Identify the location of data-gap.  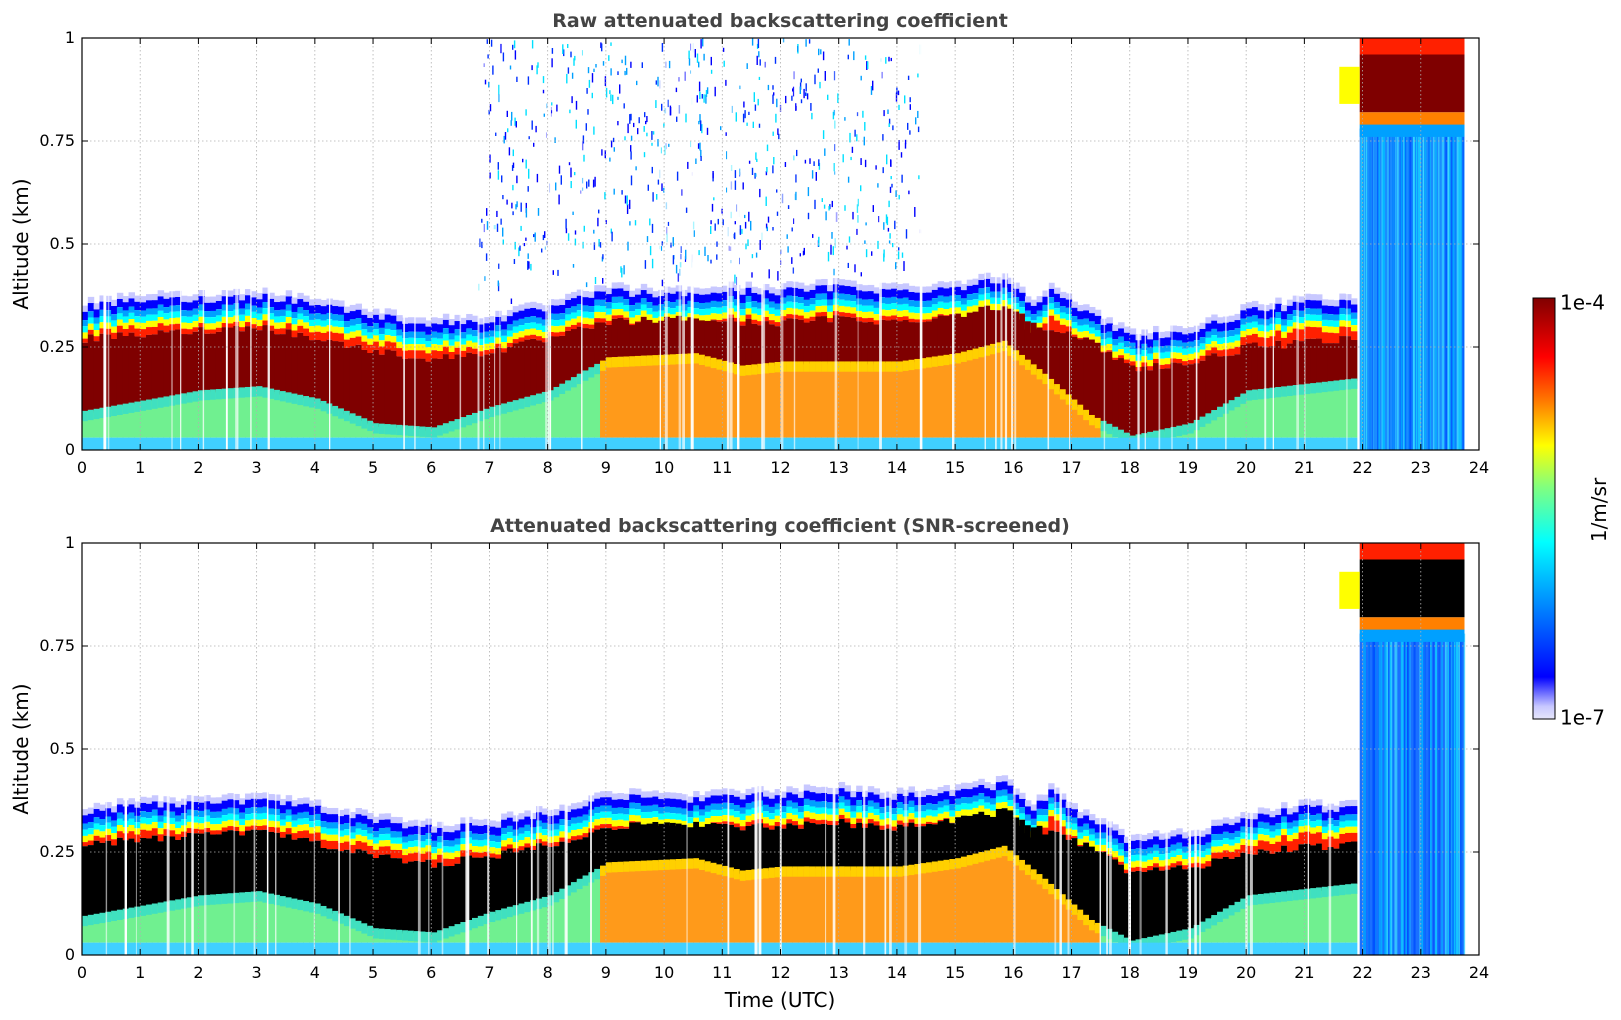
(1226, 244).